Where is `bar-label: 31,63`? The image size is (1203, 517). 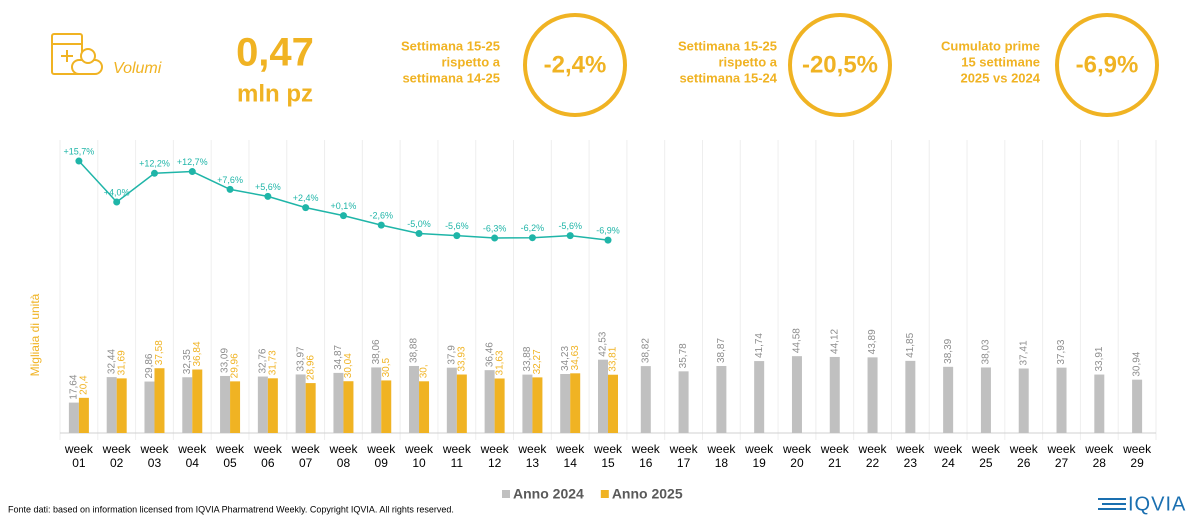
bar-label: 31,63 is located at coordinates (499, 362).